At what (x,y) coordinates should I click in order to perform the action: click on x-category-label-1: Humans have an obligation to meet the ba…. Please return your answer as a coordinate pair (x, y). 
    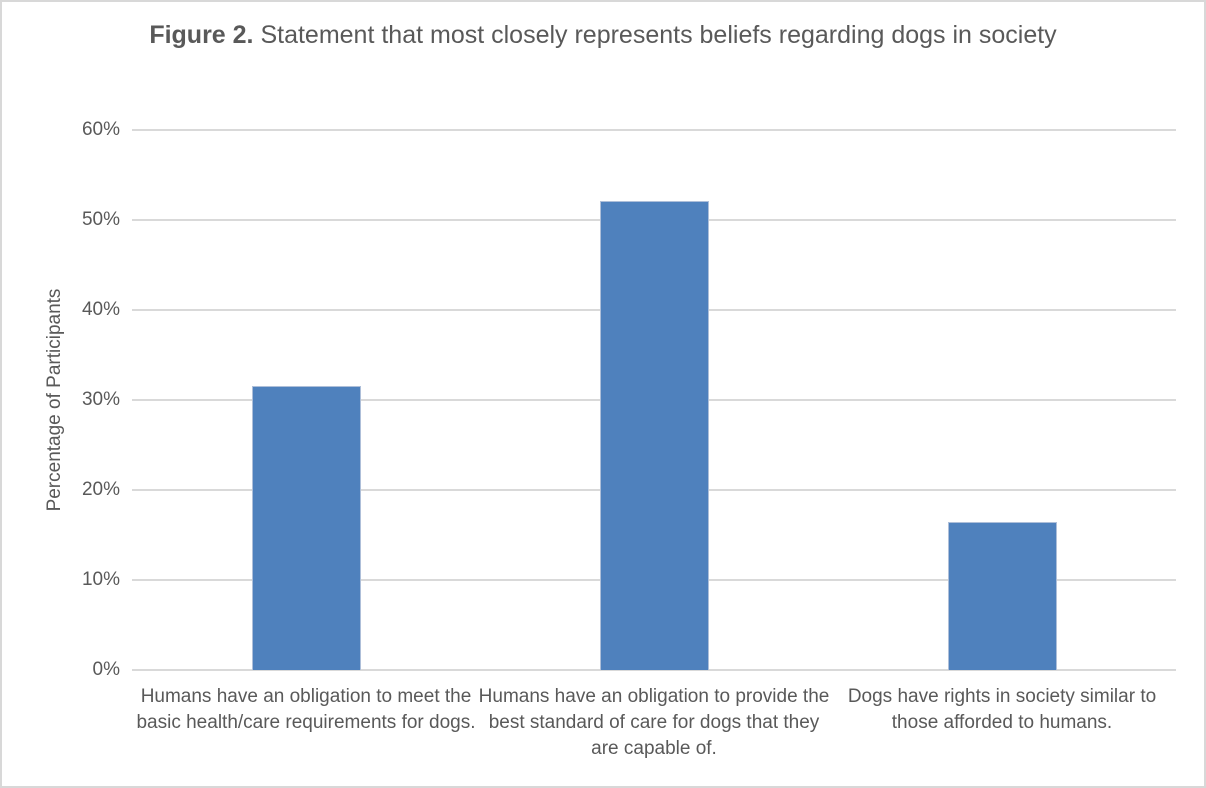
    Looking at the image, I should click on (306, 709).